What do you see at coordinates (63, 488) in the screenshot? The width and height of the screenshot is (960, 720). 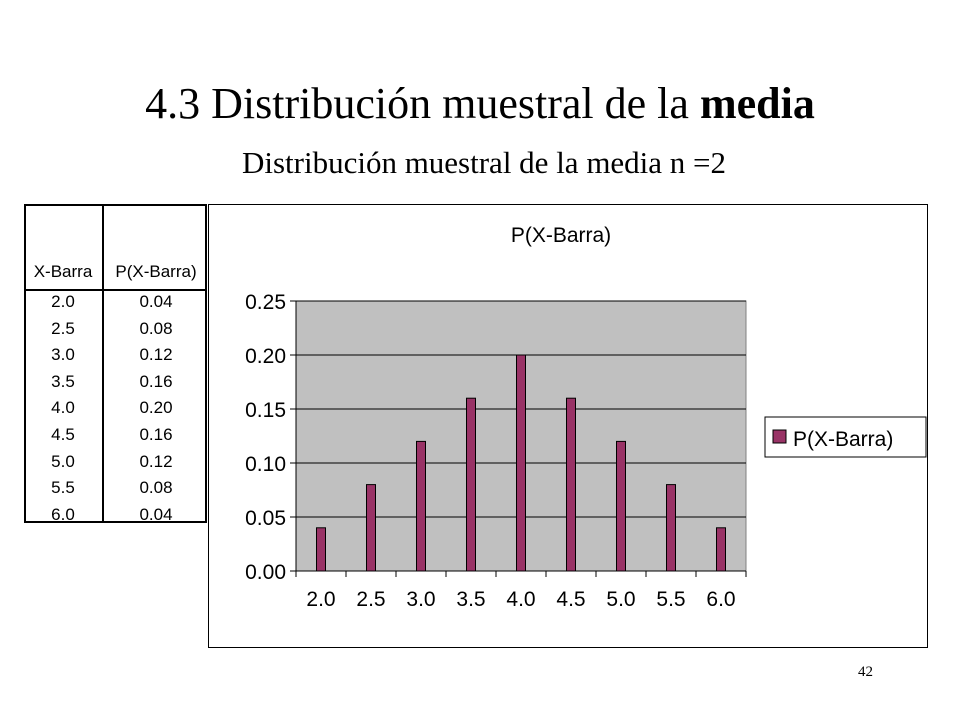 I see `table-cell-x-barra: 5.5` at bounding box center [63, 488].